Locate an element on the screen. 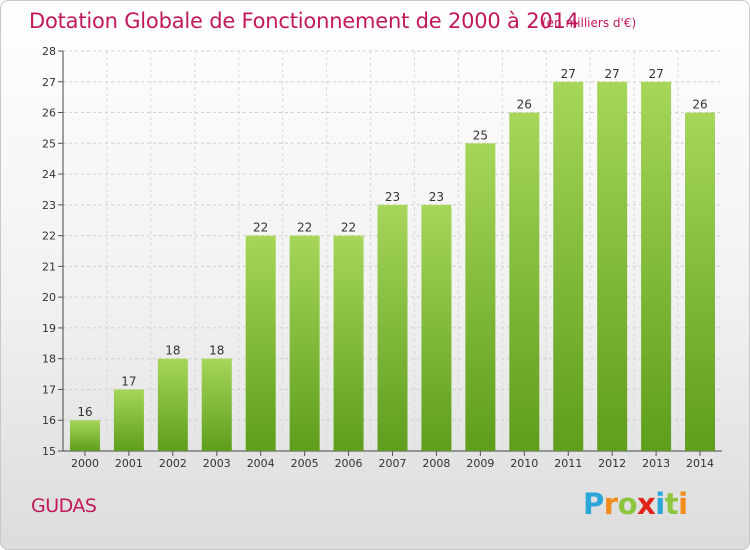 The width and height of the screenshot is (750, 550). y-tick-label: 27 is located at coordinates (49, 82).